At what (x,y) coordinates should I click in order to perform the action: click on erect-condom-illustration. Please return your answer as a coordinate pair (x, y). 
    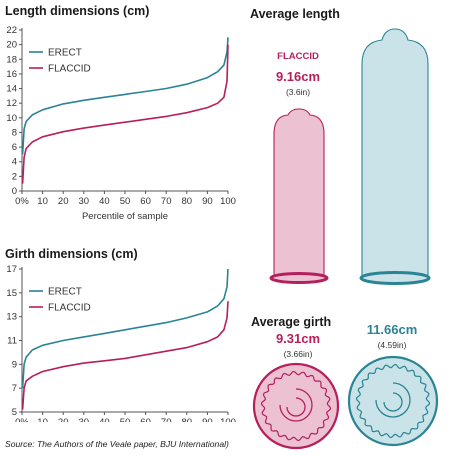
    Looking at the image, I should click on (395, 156).